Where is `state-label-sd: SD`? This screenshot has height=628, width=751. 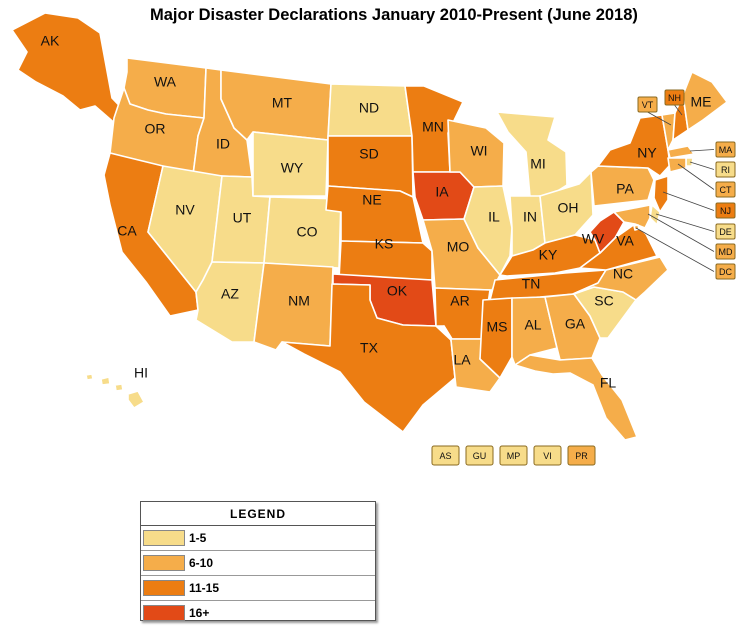 state-label-sd: SD is located at coordinates (368, 154).